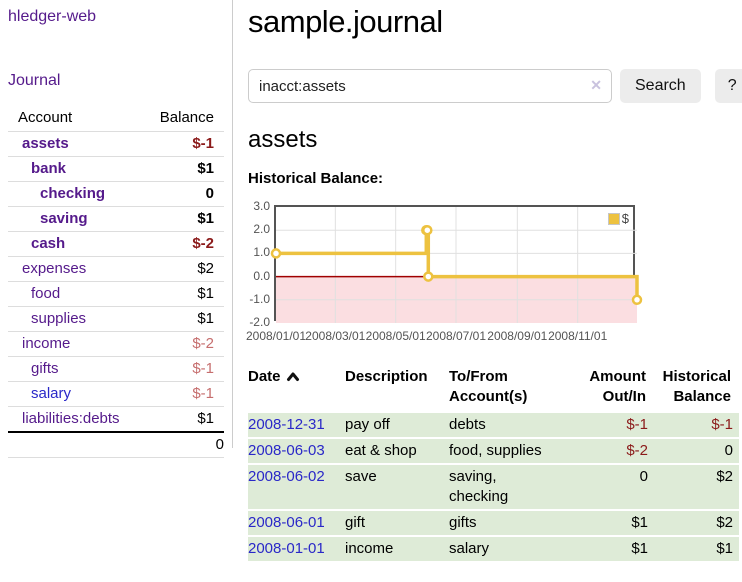 The width and height of the screenshot is (742, 582). I want to click on transaction-date-link: 2008-06-03, so click(286, 450).